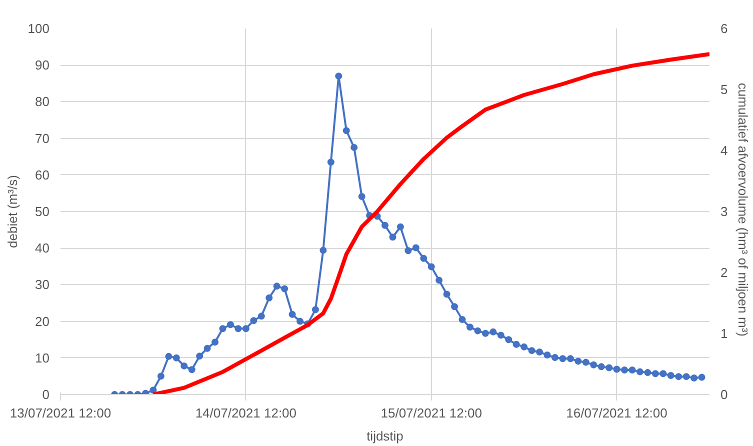 The image size is (753, 446). Describe the element at coordinates (42, 284) in the screenshot. I see `y-tick-label: 30` at that location.